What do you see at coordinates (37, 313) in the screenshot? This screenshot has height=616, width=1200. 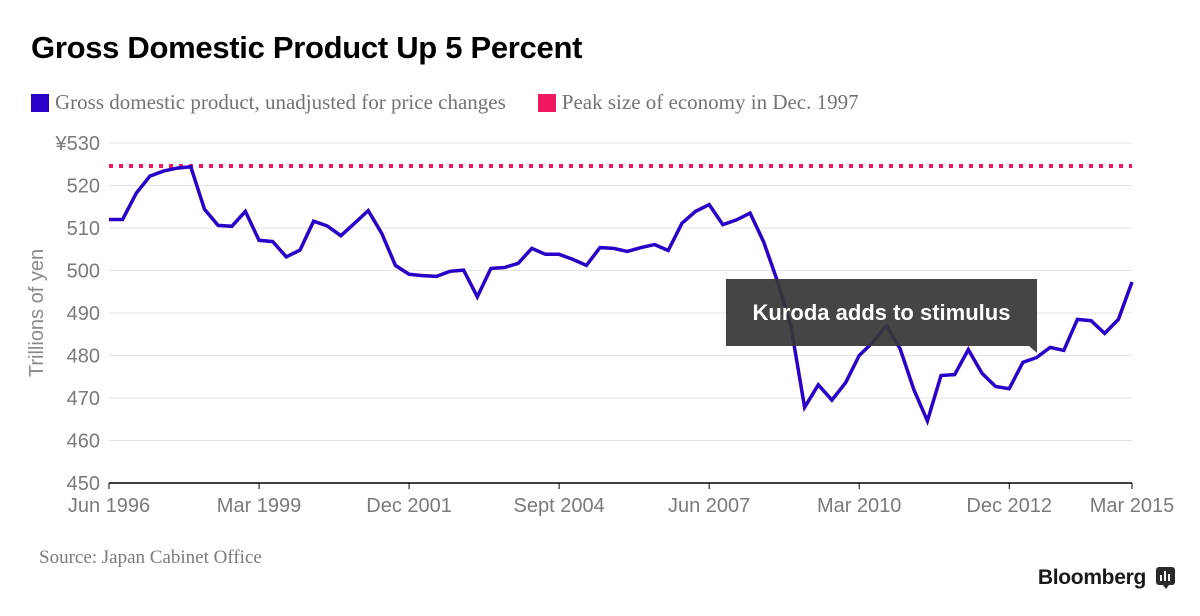 I see `y-axis-title: Trillions of yen` at bounding box center [37, 313].